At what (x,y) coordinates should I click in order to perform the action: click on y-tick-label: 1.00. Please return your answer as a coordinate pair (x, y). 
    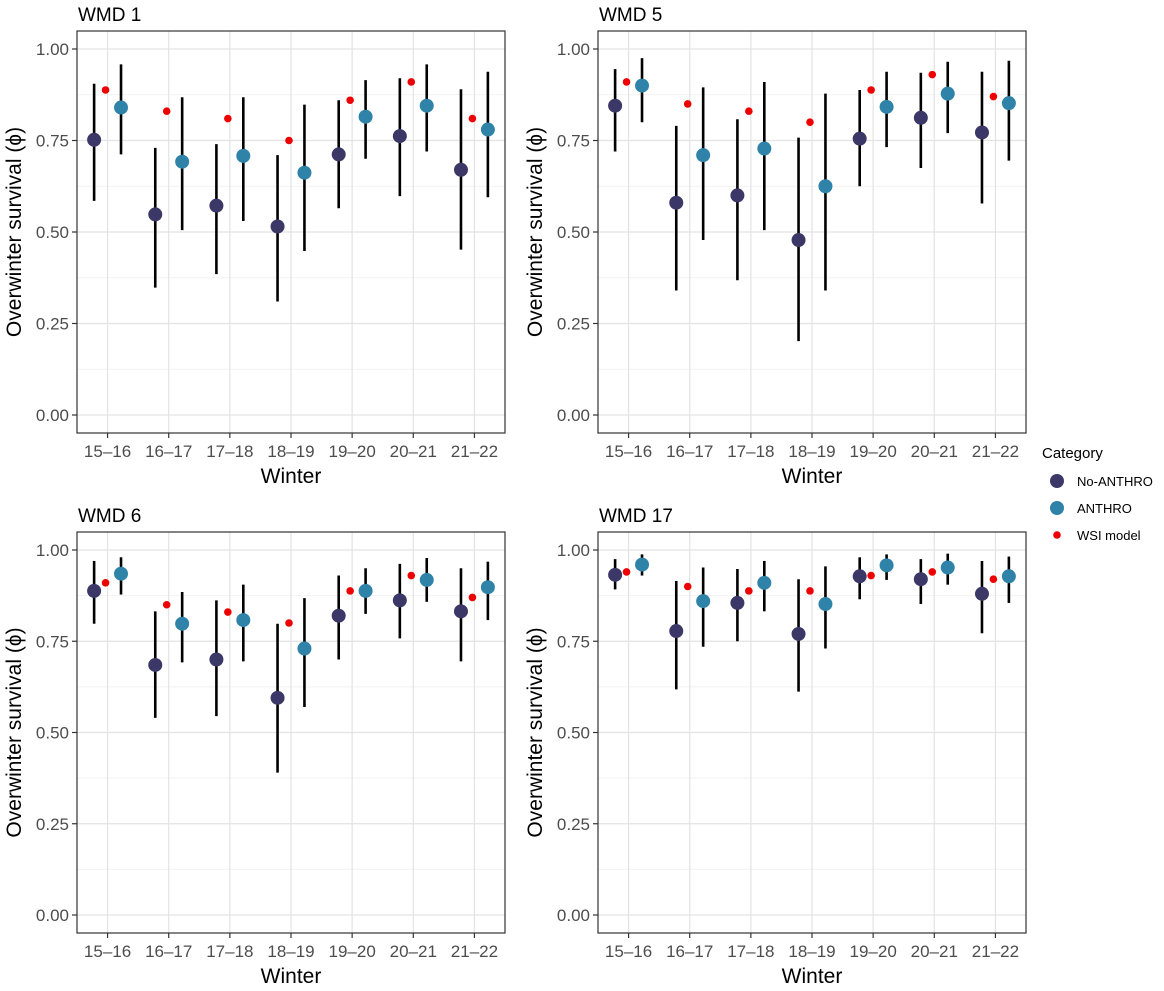
    Looking at the image, I should click on (52, 49).